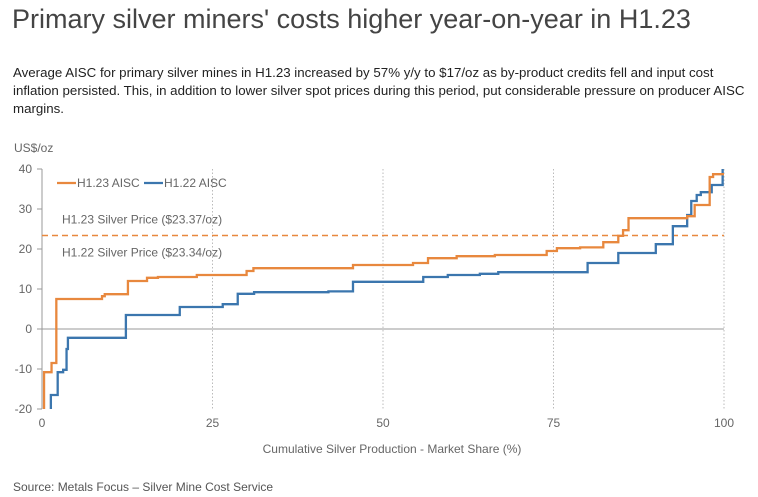 The height and width of the screenshot is (497, 758). I want to click on y-tick-label: 10, so click(26, 289).